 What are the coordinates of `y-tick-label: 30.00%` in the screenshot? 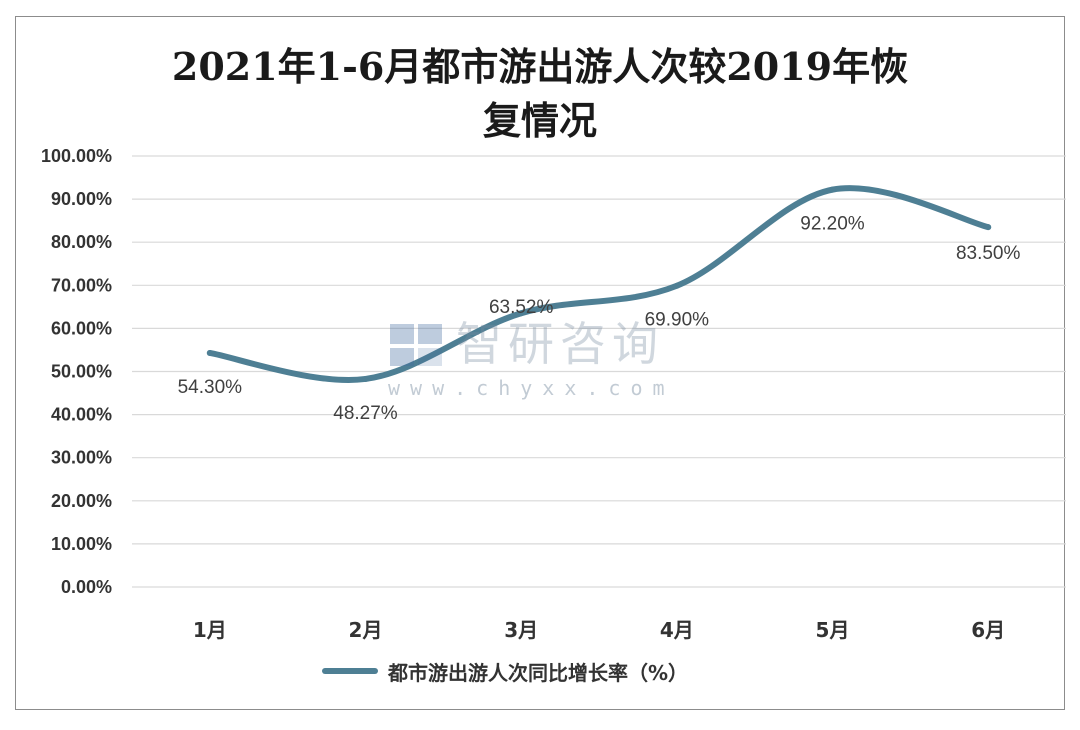 It's located at (81, 458).